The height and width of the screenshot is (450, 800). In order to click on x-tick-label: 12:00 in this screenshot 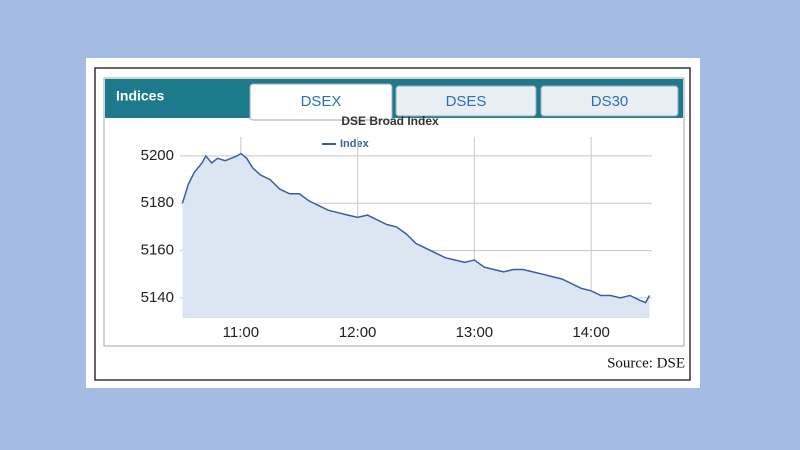, I will do `click(358, 332)`.